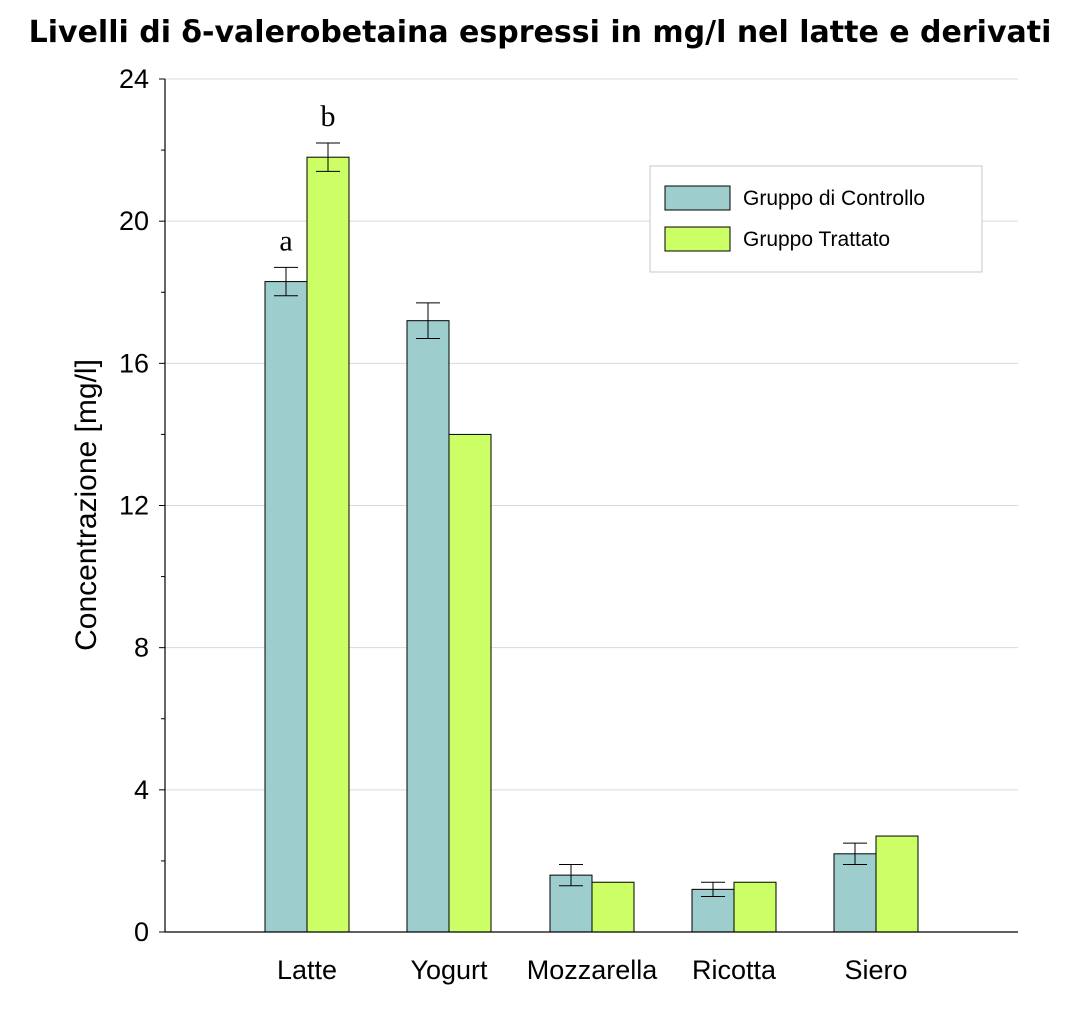 The image size is (1080, 1022). What do you see at coordinates (141, 790) in the screenshot?
I see `y-tick-label: 4` at bounding box center [141, 790].